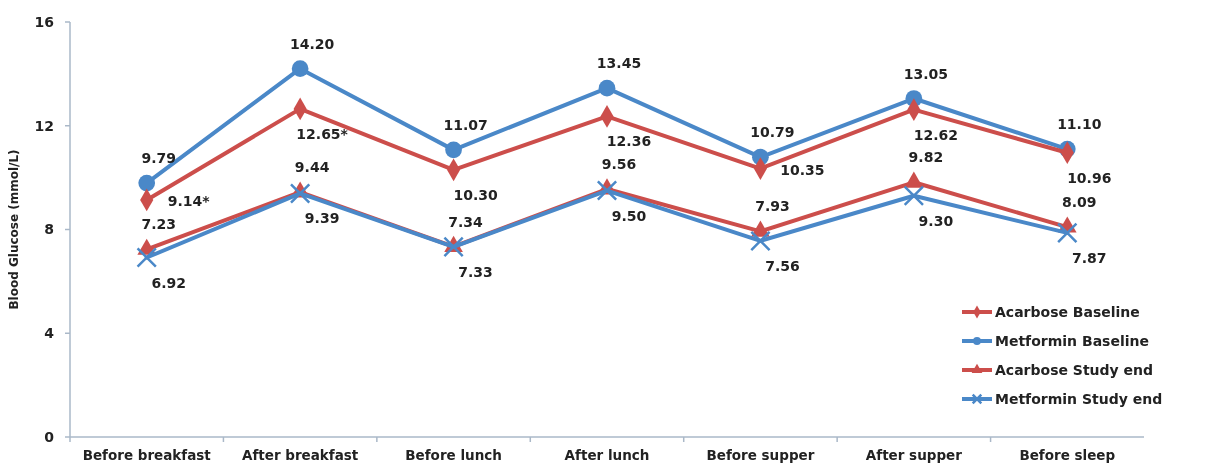 The image size is (1224, 465). I want to click on data-label: 7.33, so click(475, 271).